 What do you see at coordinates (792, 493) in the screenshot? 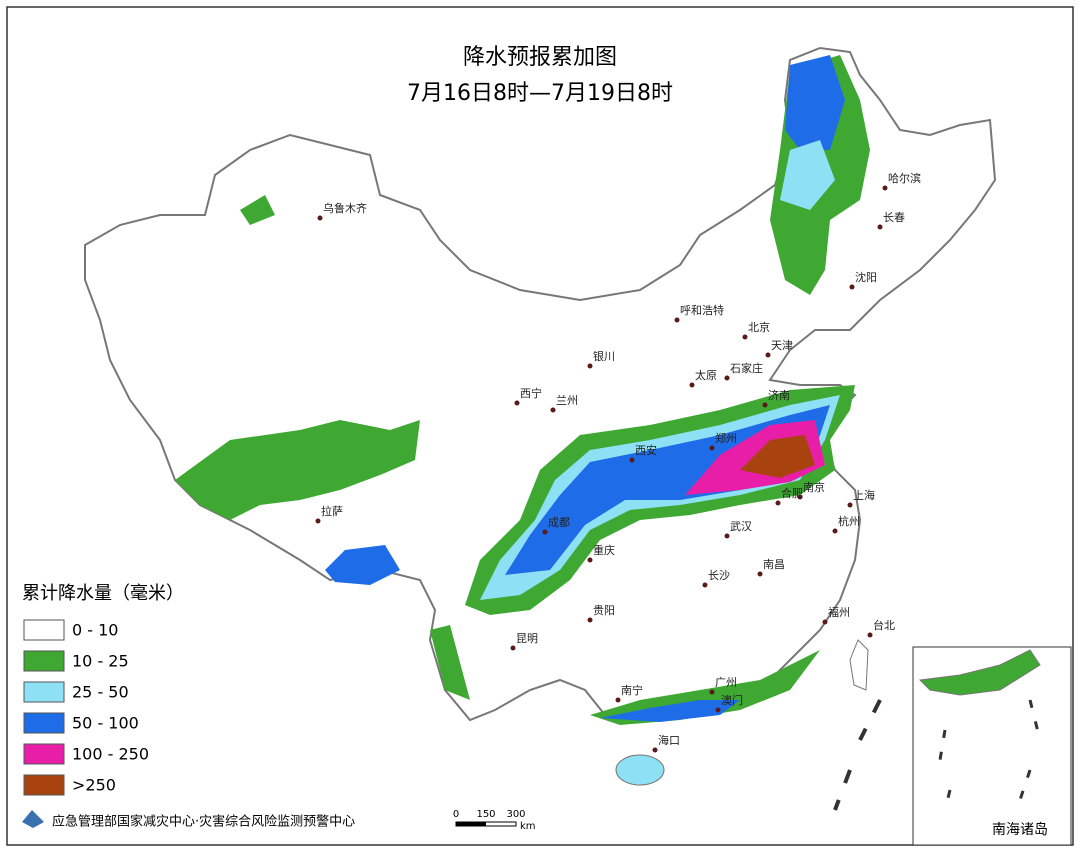
I see `city-label: 合肥` at bounding box center [792, 493].